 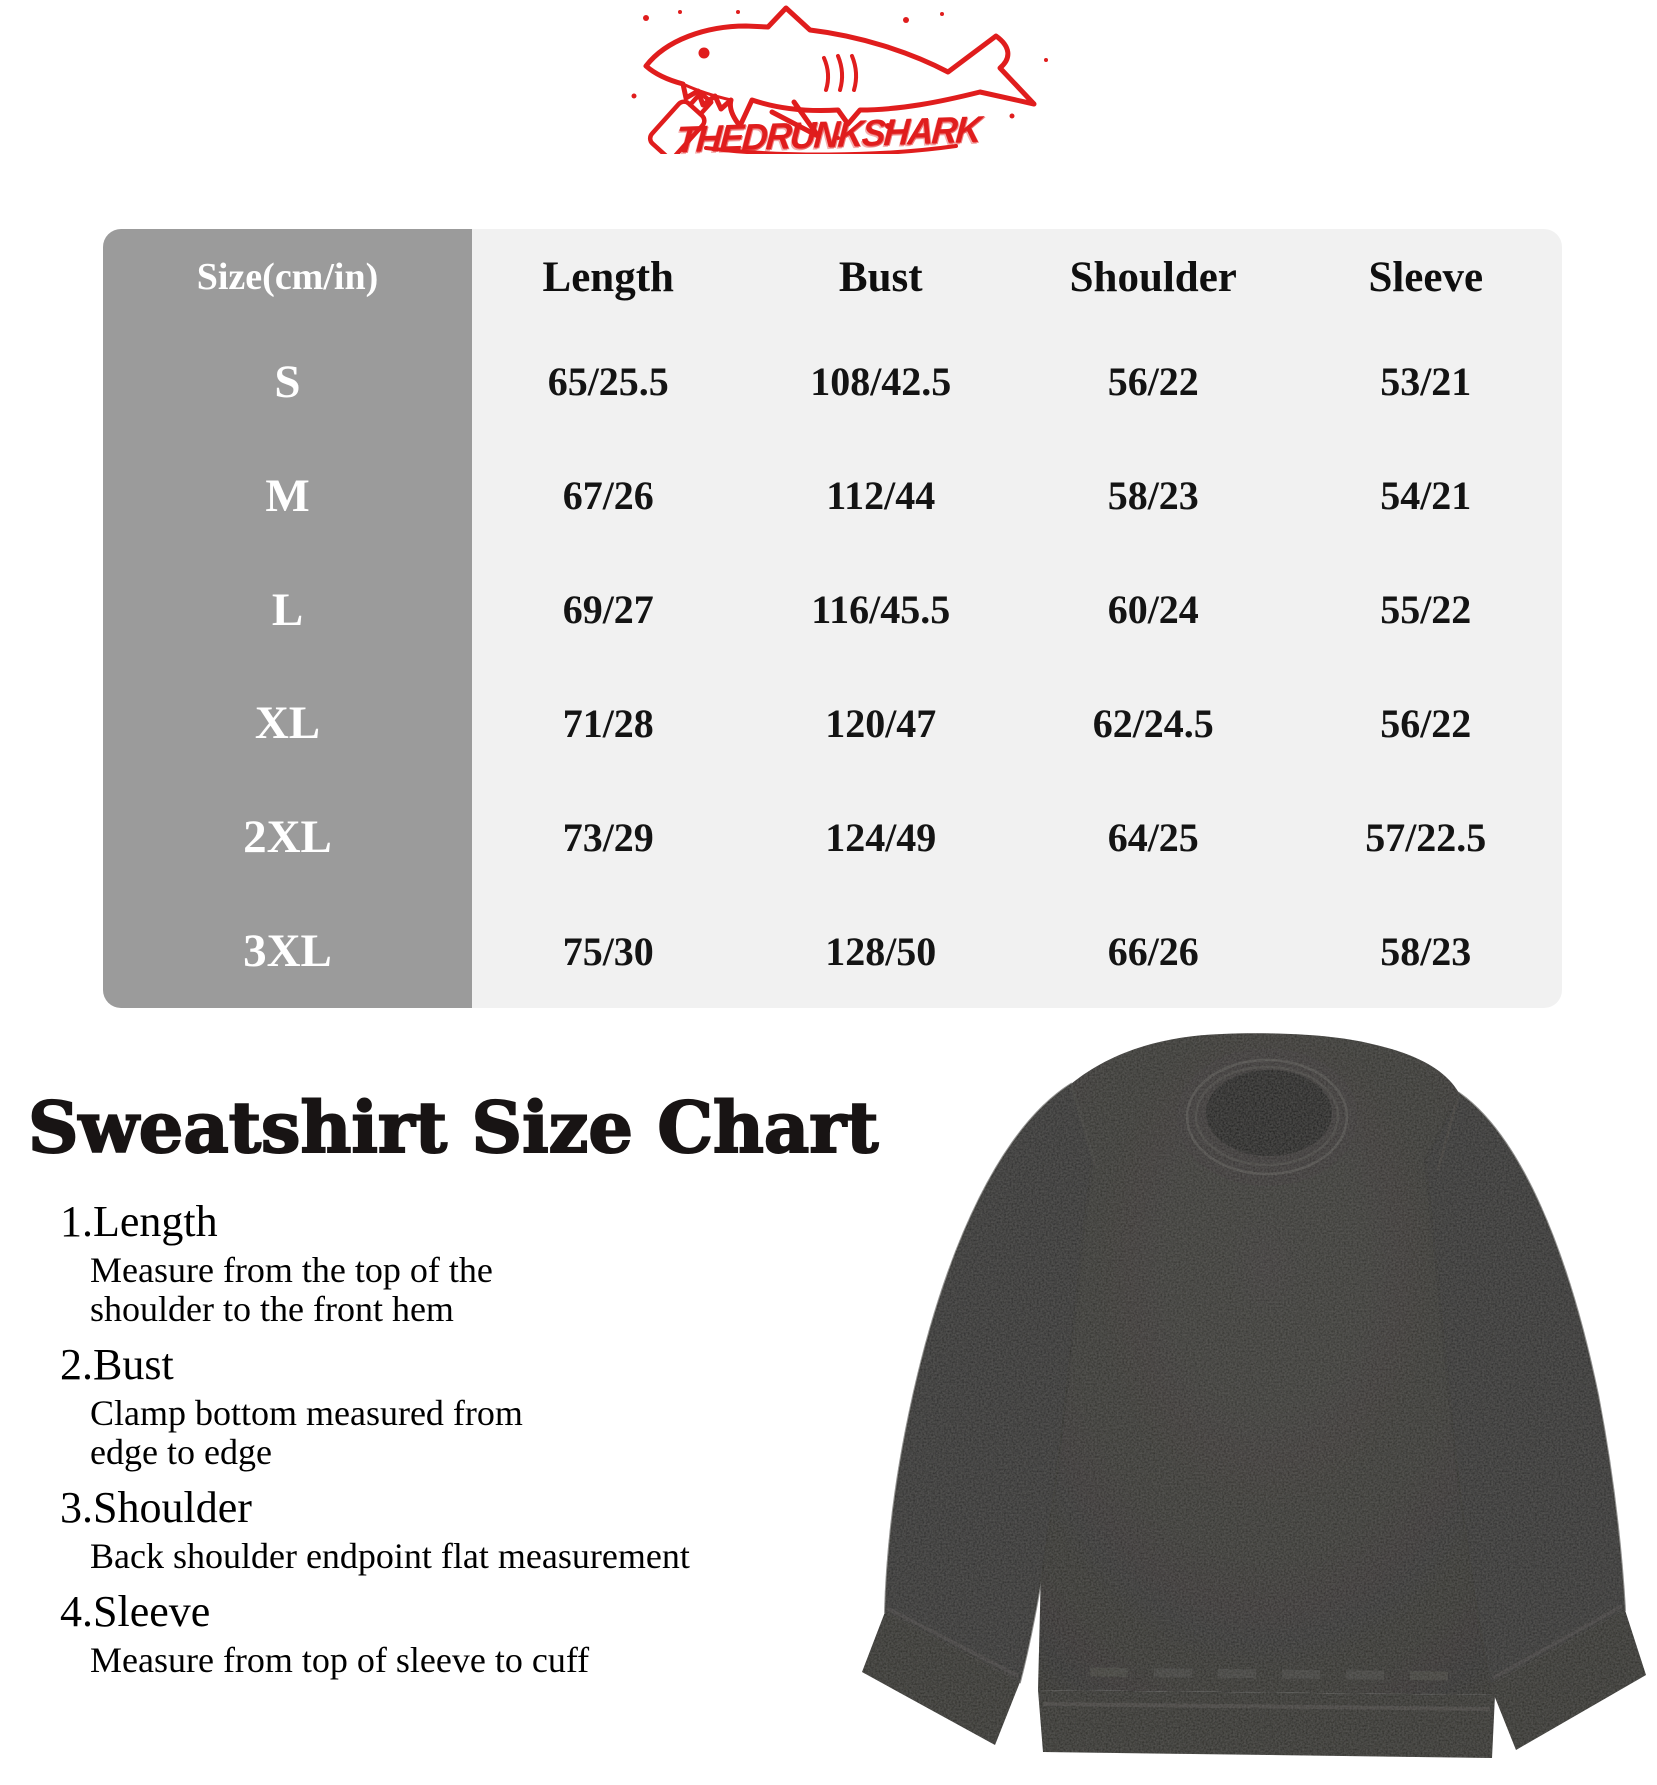 What do you see at coordinates (306, 1432) in the screenshot?
I see `guide-item-desc: Clamp bottom measured from edge to edge` at bounding box center [306, 1432].